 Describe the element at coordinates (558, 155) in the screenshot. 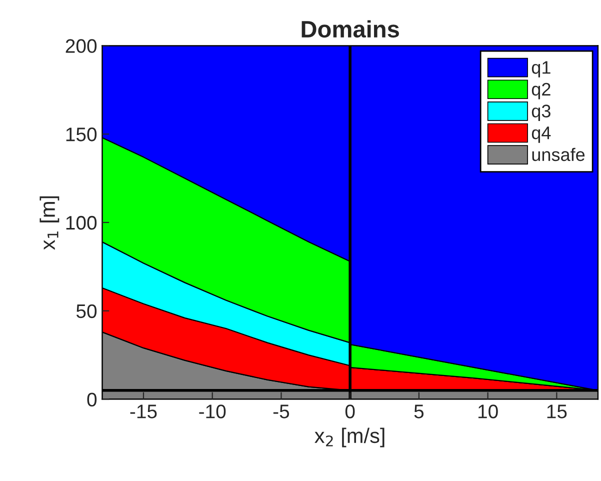

I see `legend-label: unsafe` at that location.